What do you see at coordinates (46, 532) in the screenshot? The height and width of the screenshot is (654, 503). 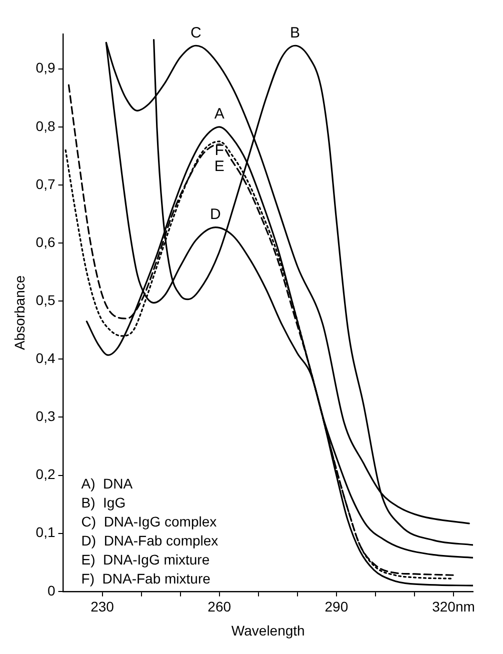 I see `y-tick-label: 0,1` at bounding box center [46, 532].